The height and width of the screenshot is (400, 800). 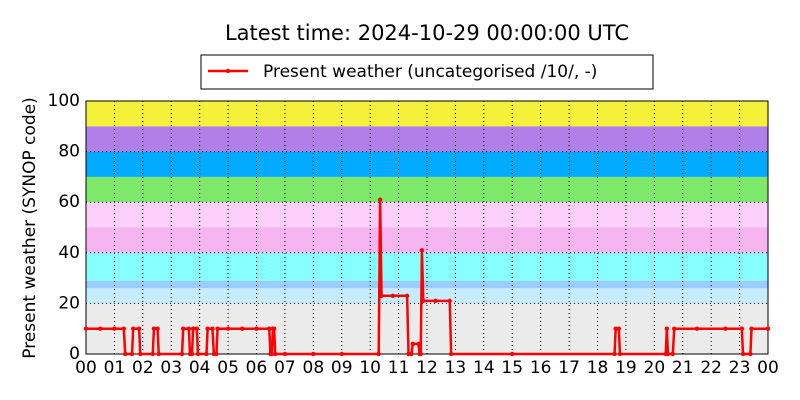 What do you see at coordinates (484, 368) in the screenshot?
I see `x-tick-label: 14` at bounding box center [484, 368].